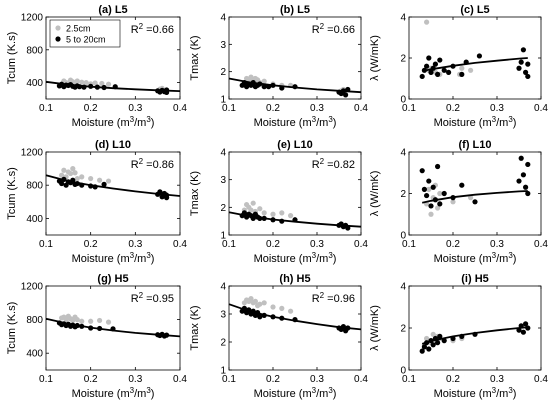 This screenshot has height=407, width=550. What do you see at coordinates (403, 329) in the screenshot?
I see `y-tick-label: 2` at bounding box center [403, 329].